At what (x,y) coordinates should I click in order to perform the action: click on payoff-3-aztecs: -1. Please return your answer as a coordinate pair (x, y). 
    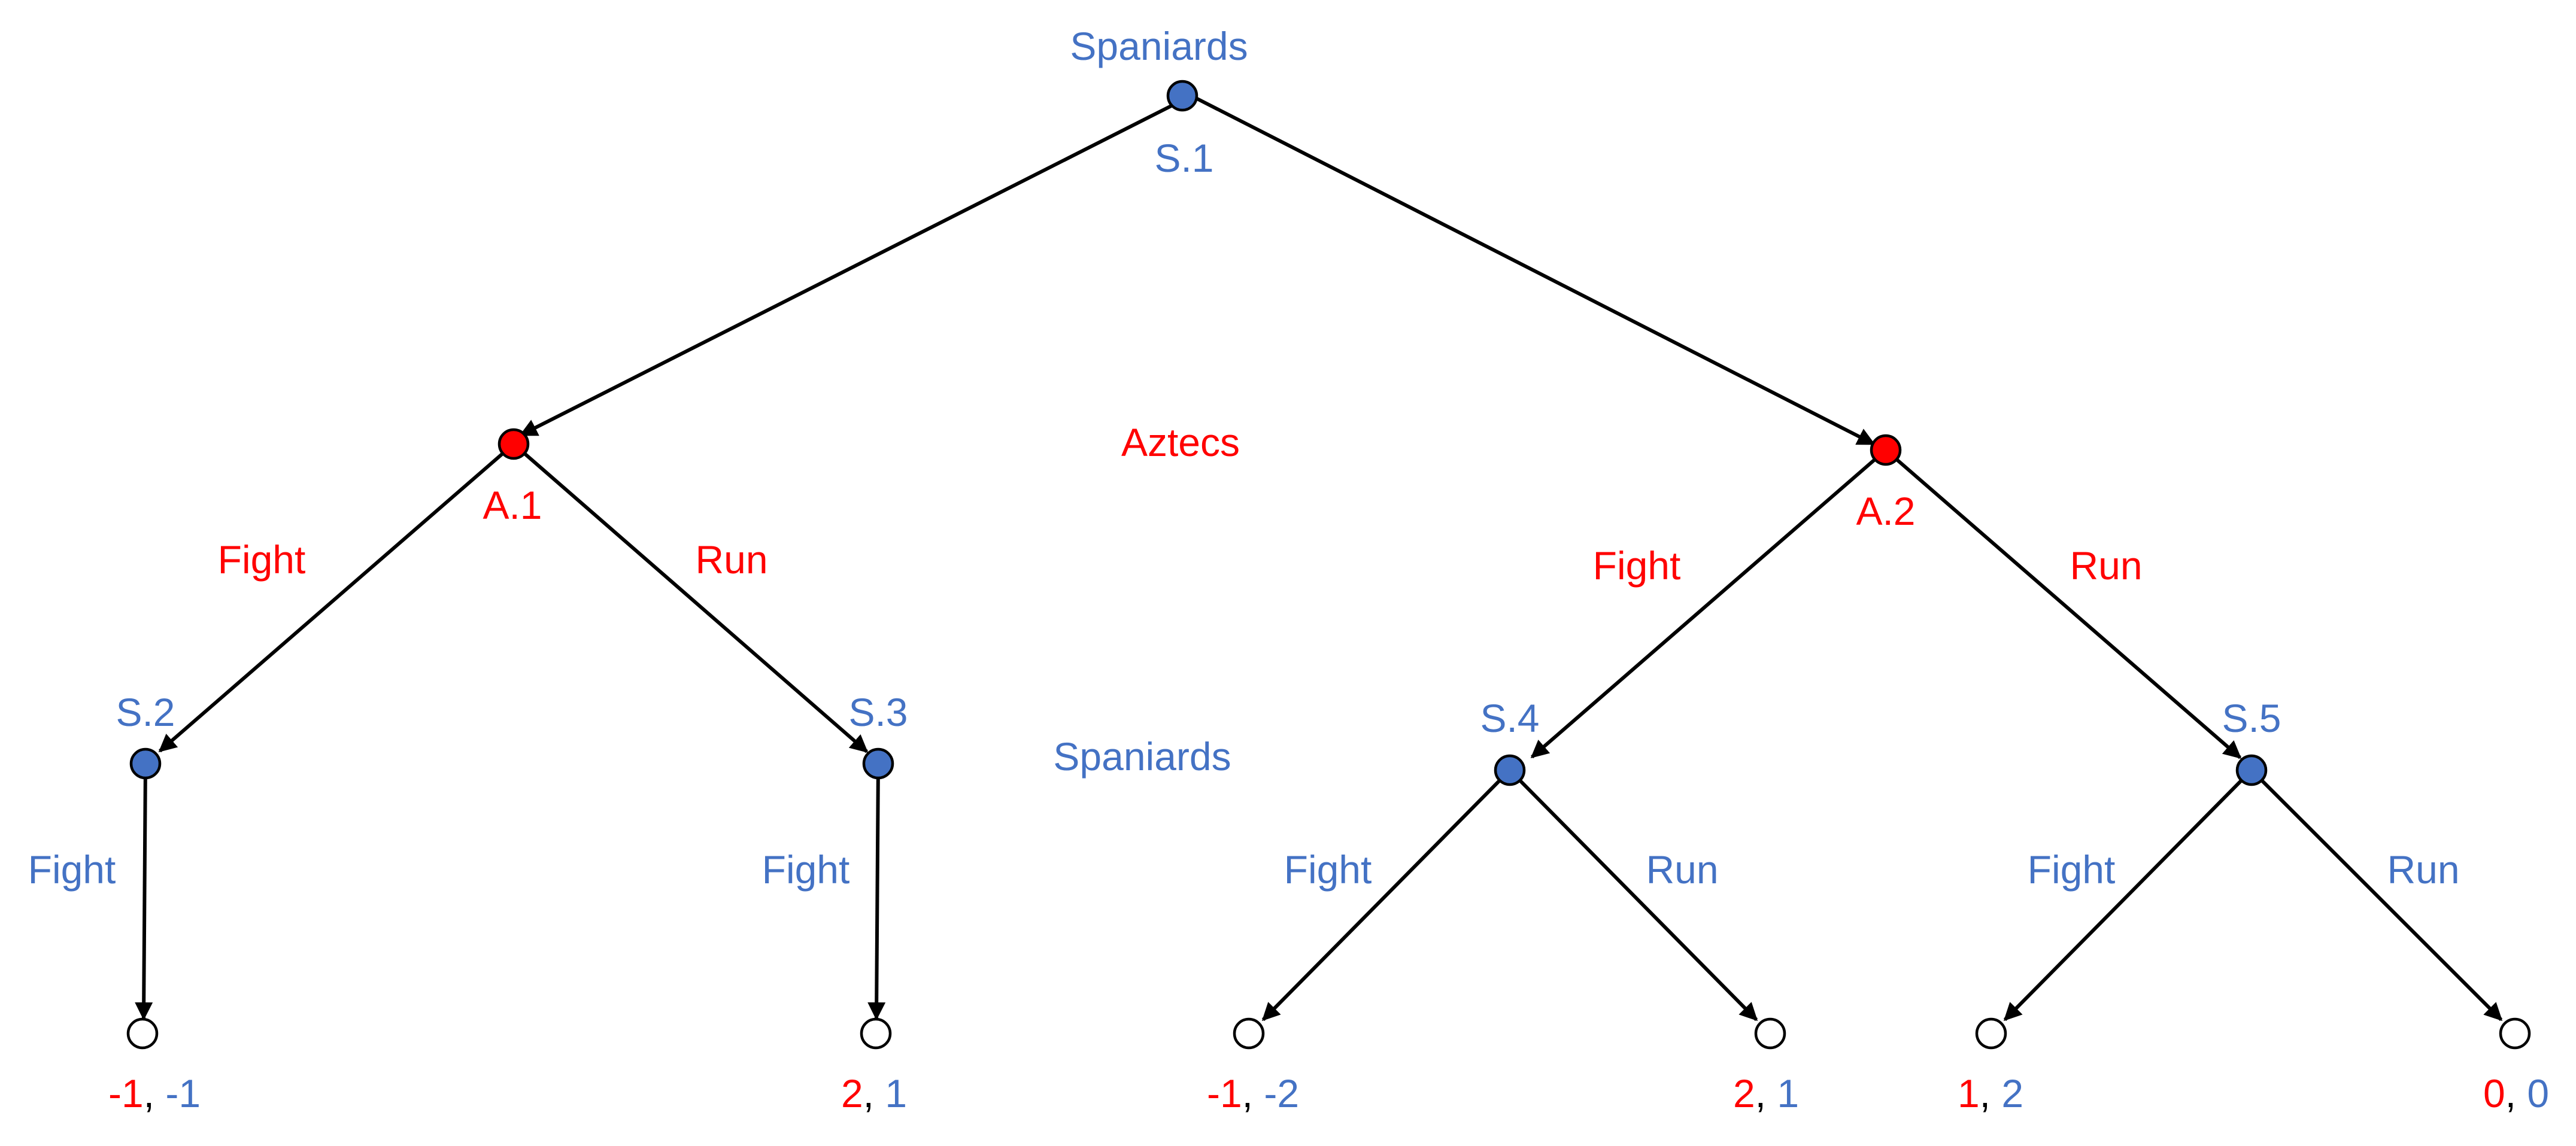
    Looking at the image, I should click on (1224, 1093).